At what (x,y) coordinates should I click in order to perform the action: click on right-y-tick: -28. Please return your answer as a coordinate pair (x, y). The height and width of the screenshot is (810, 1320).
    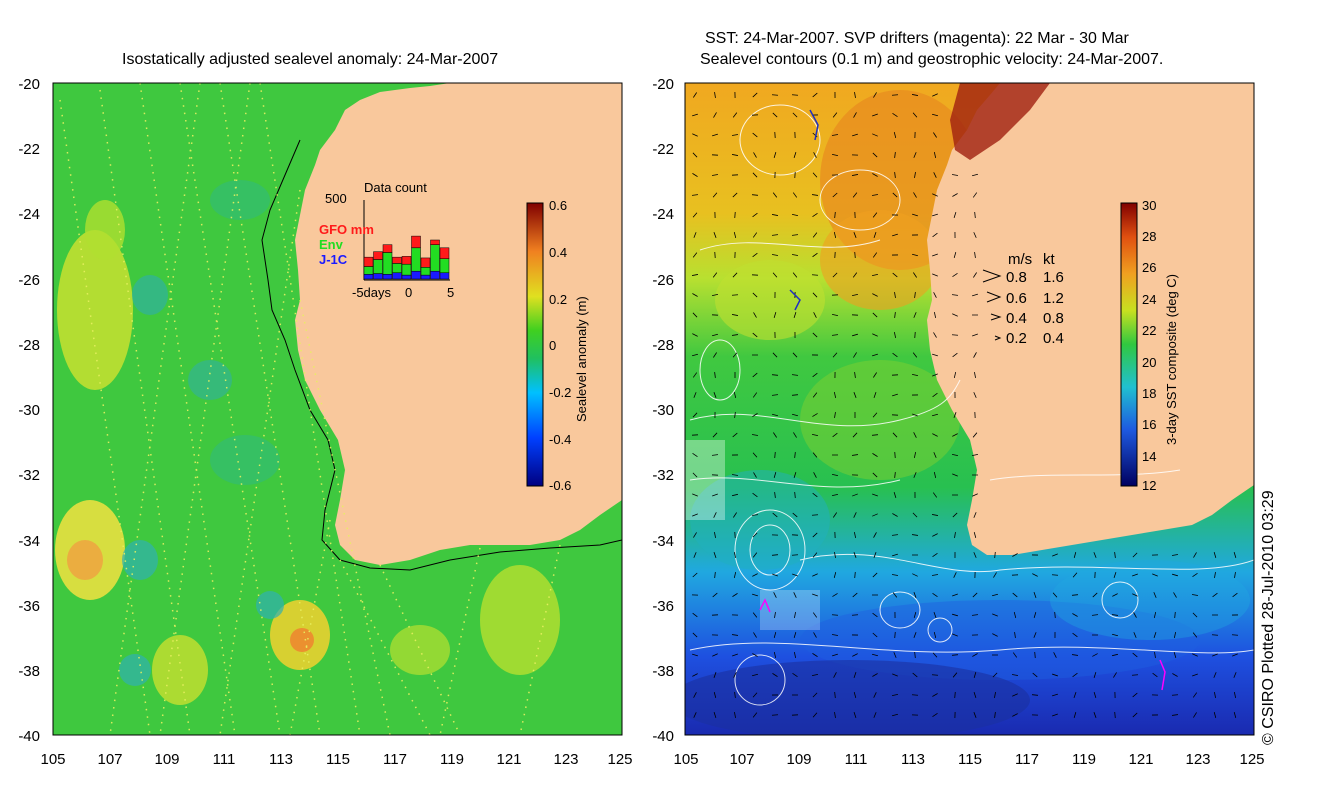
    Looking at the image, I should click on (663, 345).